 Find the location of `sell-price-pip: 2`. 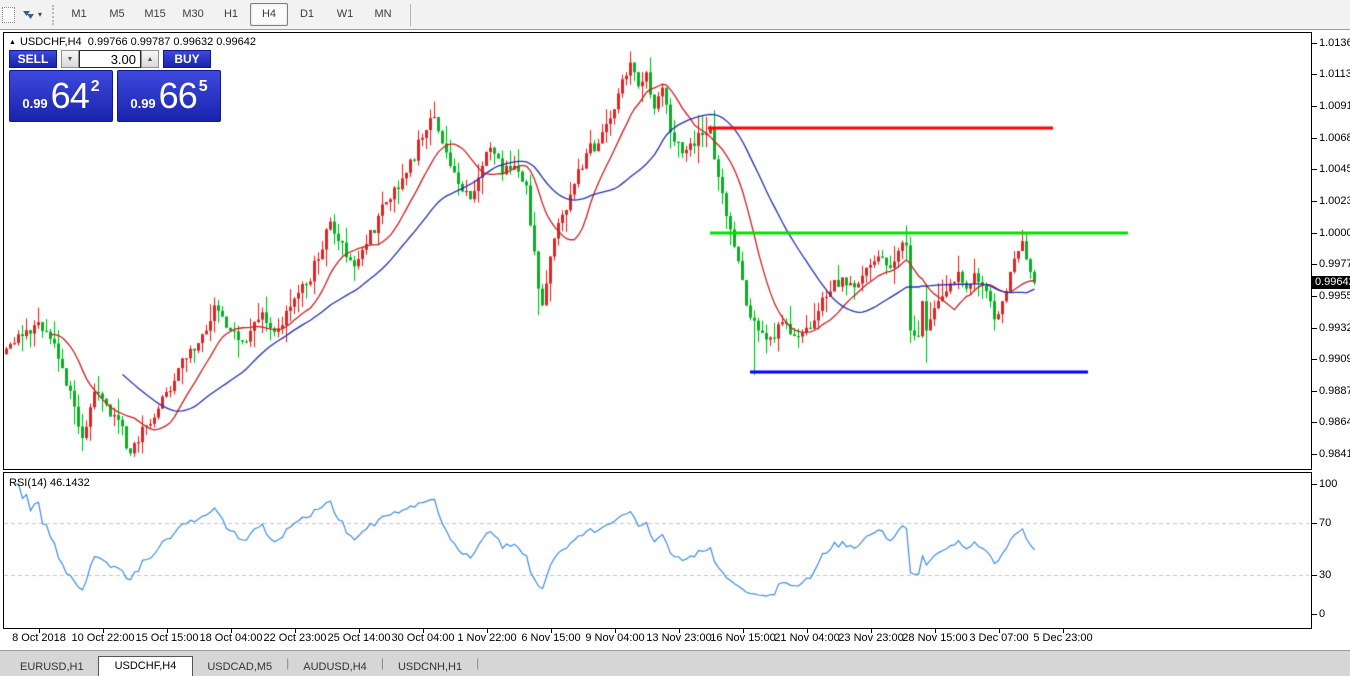

sell-price-pip: 2 is located at coordinates (95, 86).